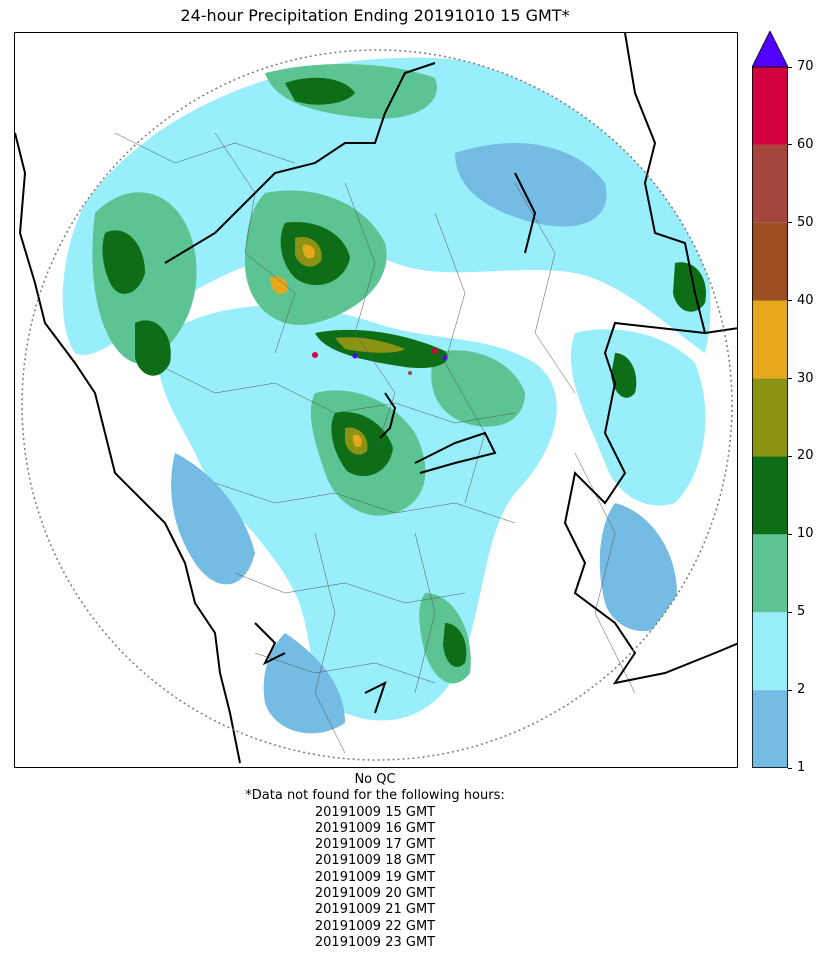  Describe the element at coordinates (805, 300) in the screenshot. I see `colorbar-tick-label: 40` at that location.